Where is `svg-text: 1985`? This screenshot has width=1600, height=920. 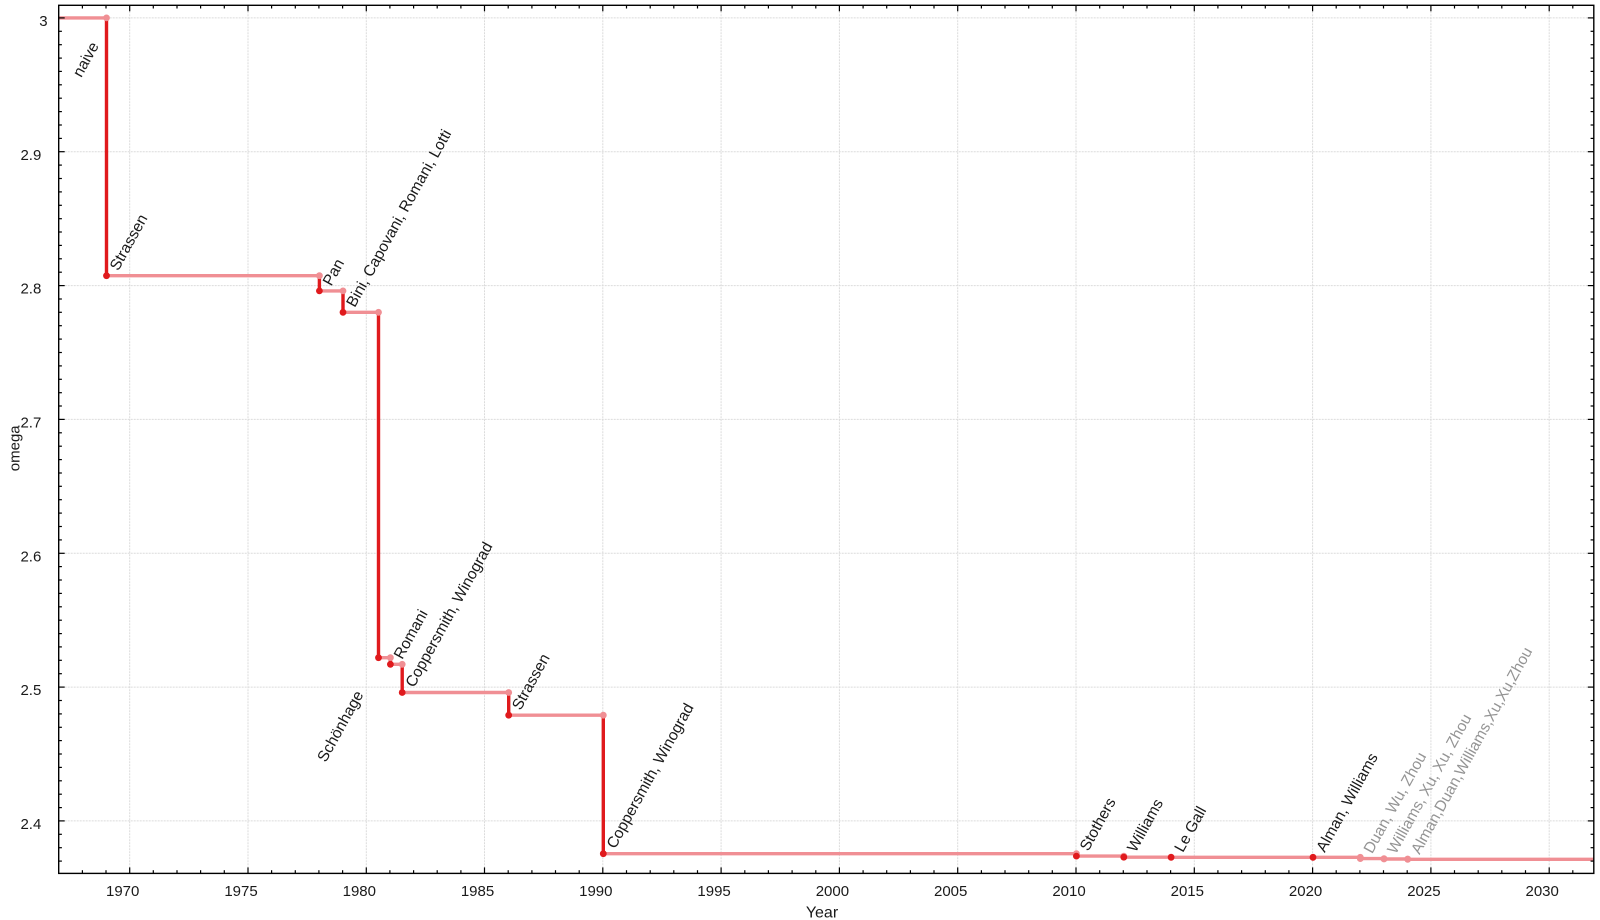
svg-text: 1985 is located at coordinates (477, 891).